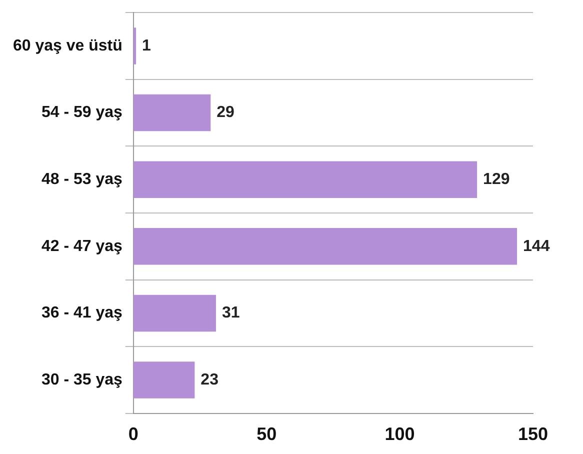  What do you see at coordinates (536, 246) in the screenshot?
I see `data-label: 144` at bounding box center [536, 246].